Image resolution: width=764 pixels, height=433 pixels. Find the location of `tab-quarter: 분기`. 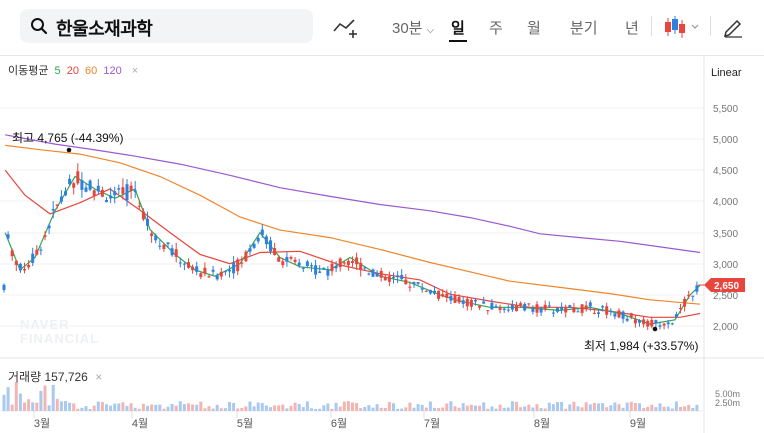

tab-quarter: 분기 is located at coordinates (584, 28).